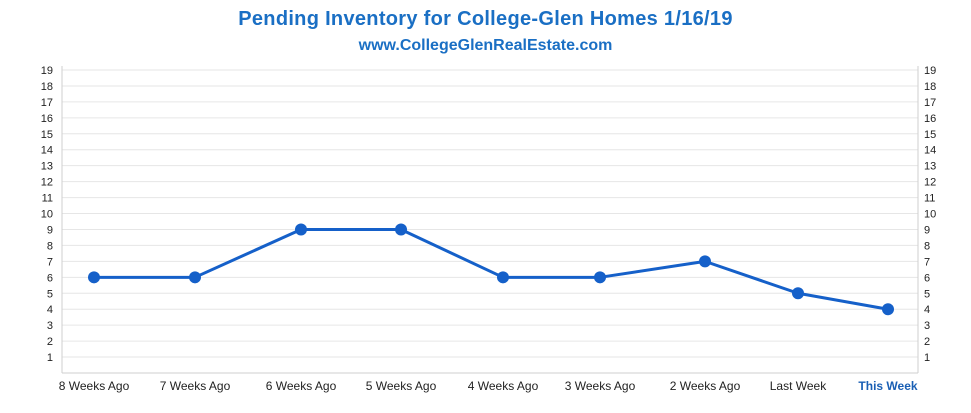  Describe the element at coordinates (47, 199) in the screenshot. I see `y-tick-label-left: 11` at that location.